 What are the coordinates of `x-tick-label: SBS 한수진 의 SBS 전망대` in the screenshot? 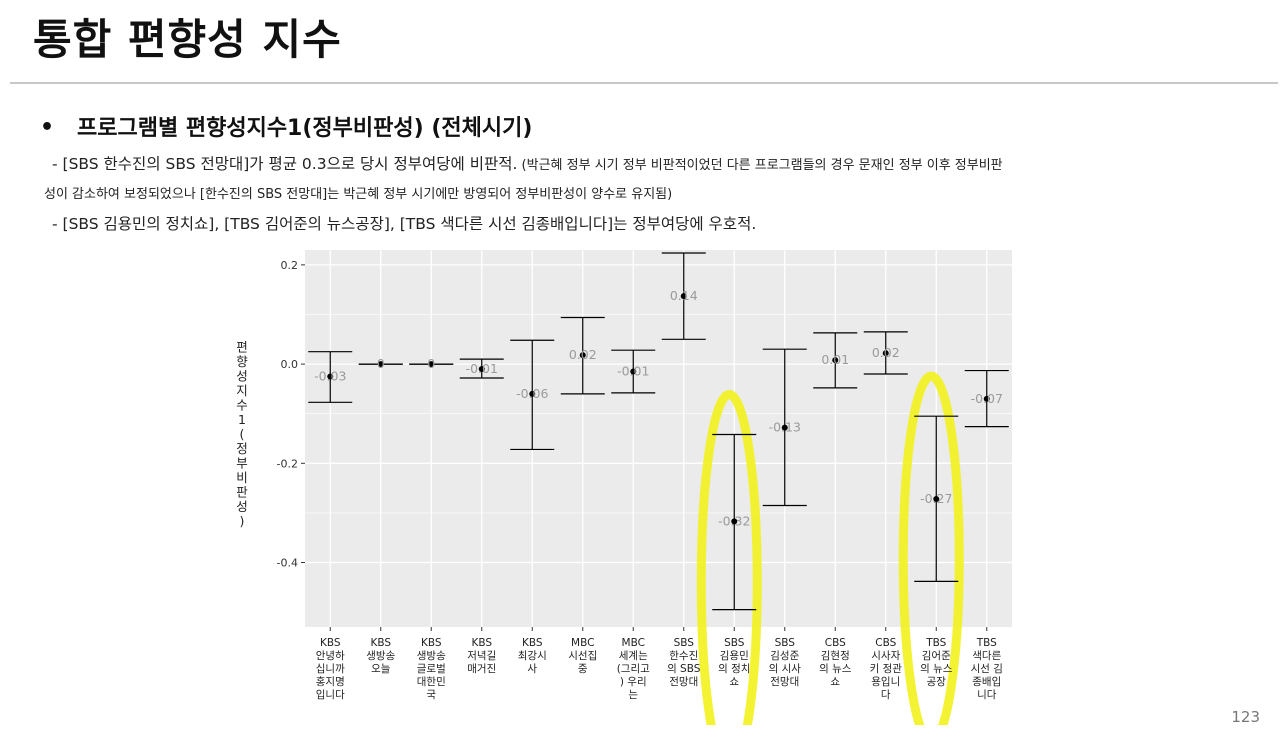 It's located at (684, 662).